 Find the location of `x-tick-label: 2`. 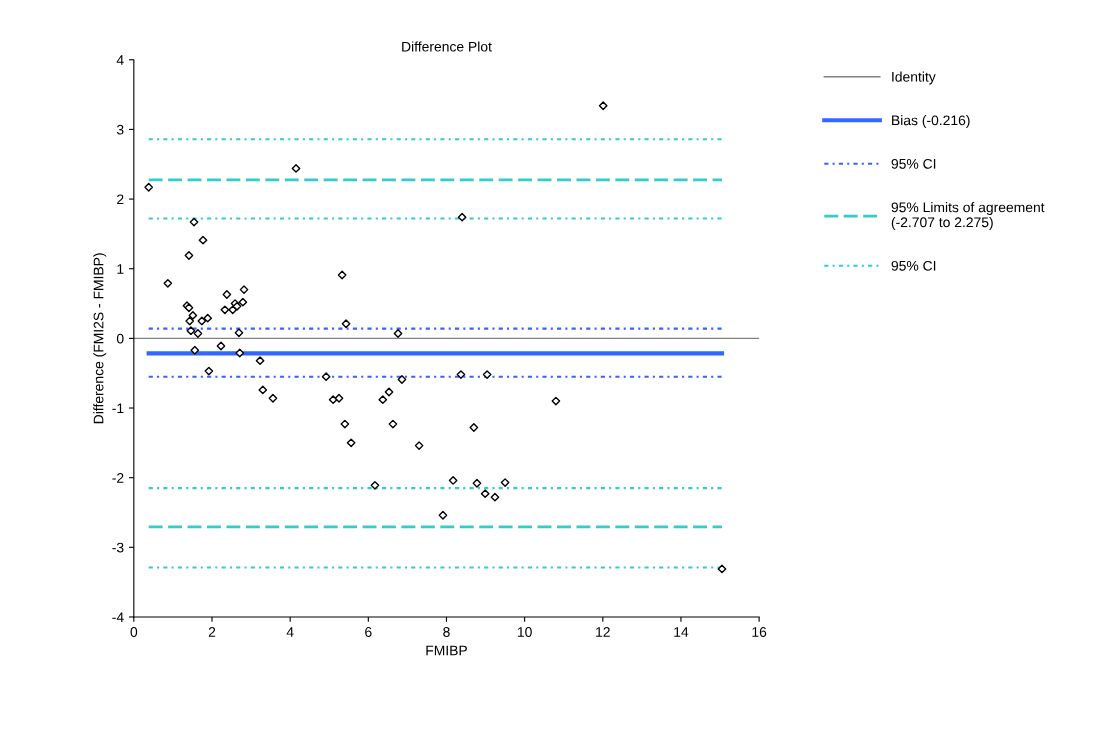

x-tick-label: 2 is located at coordinates (212, 632).